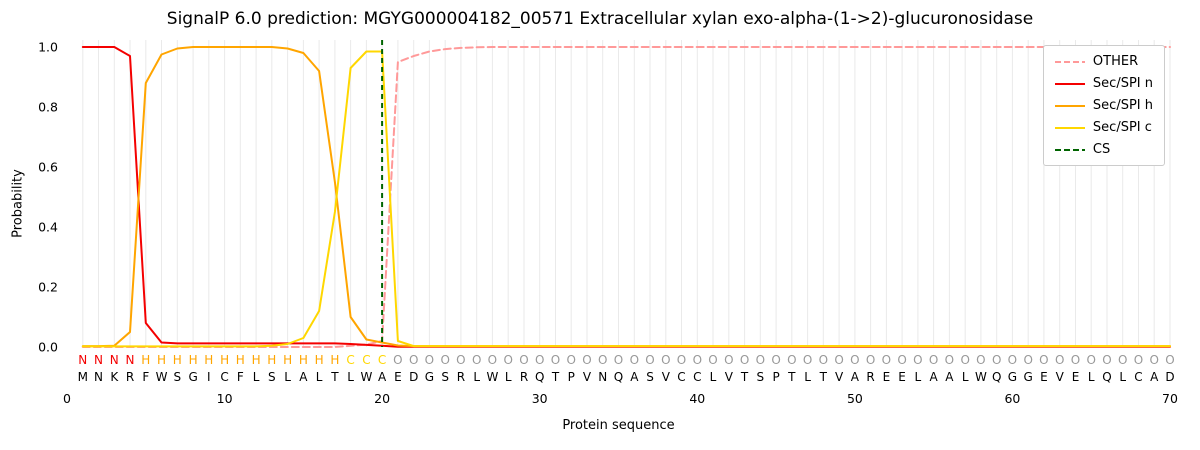 The width and height of the screenshot is (1200, 450). I want to click on sequence-letter: K, so click(114, 377).